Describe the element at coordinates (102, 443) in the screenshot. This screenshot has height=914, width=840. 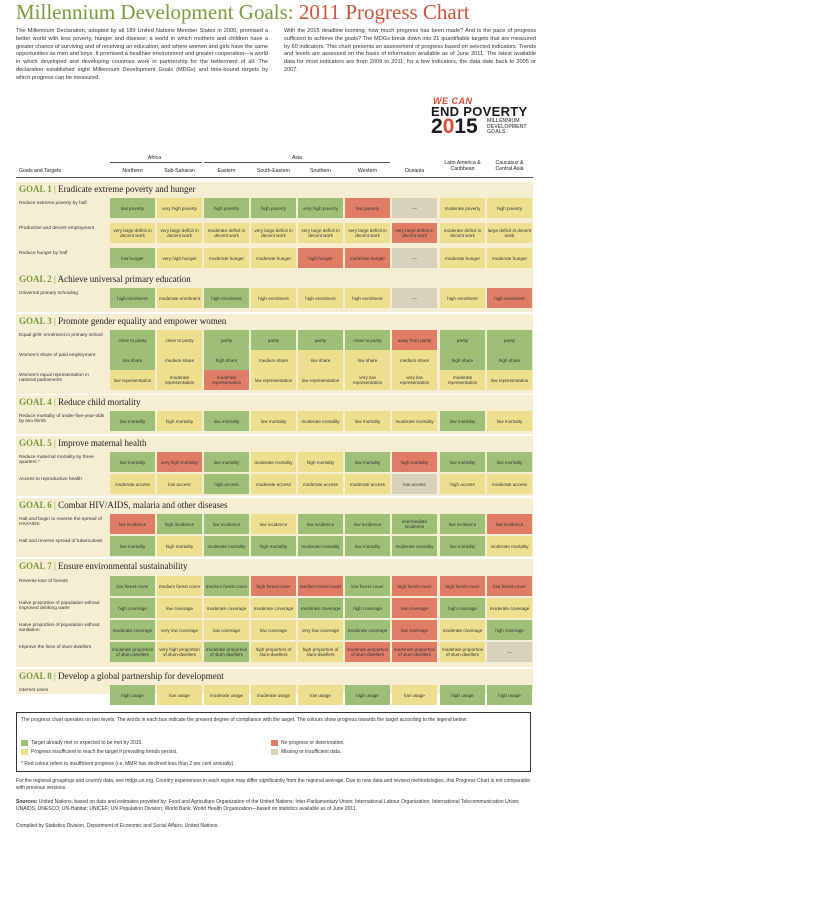
I see `goal-name: Improve maternal health` at that location.